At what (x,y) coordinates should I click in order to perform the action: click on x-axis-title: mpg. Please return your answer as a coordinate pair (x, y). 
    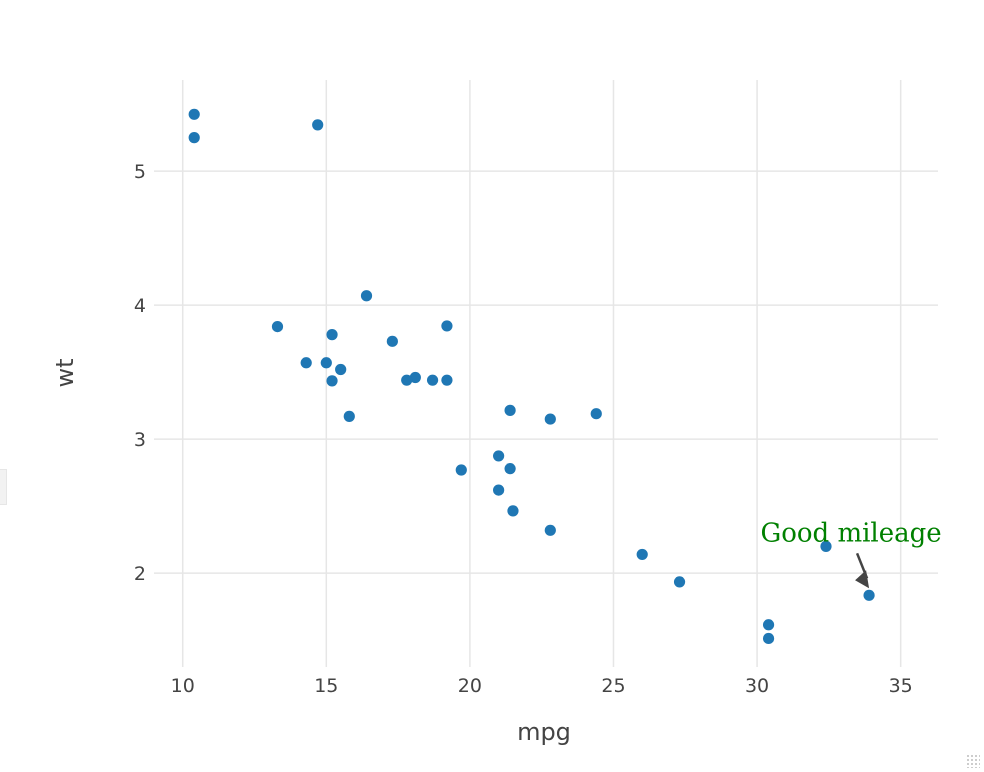
    Looking at the image, I should click on (544, 732).